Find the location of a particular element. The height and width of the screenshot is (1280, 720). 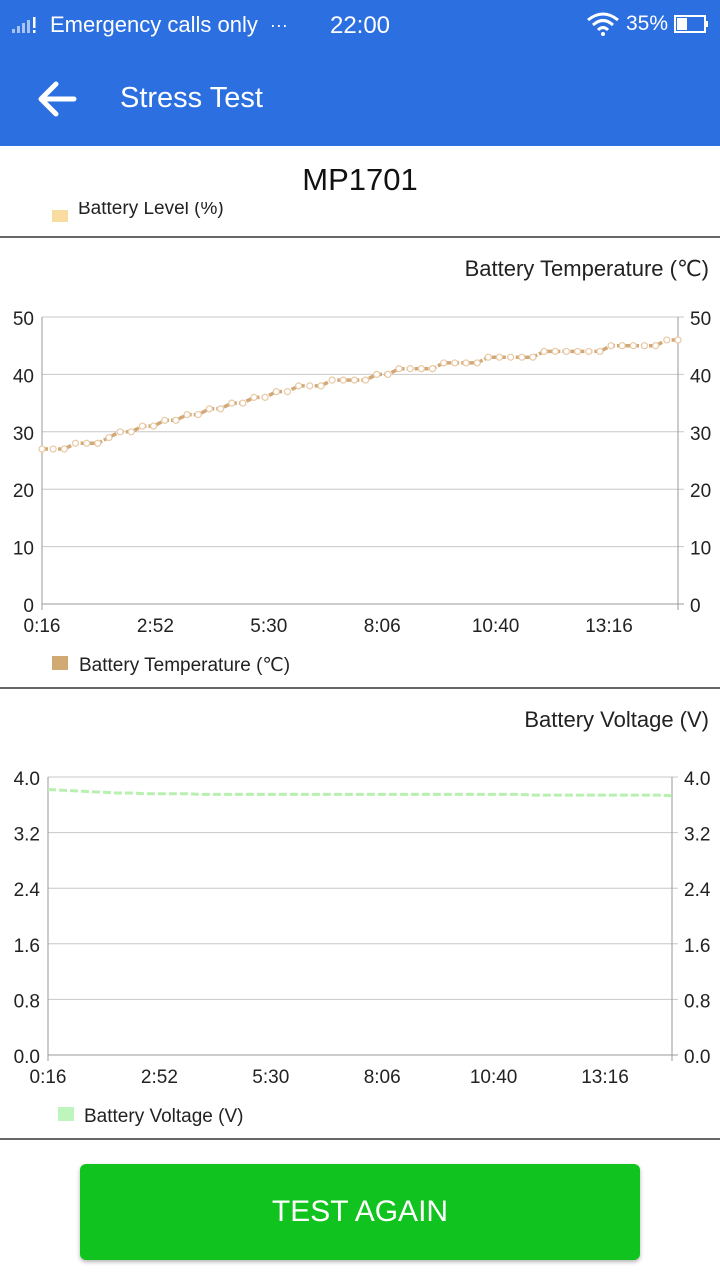

temp-x-tick: 2:52 is located at coordinates (155, 626).